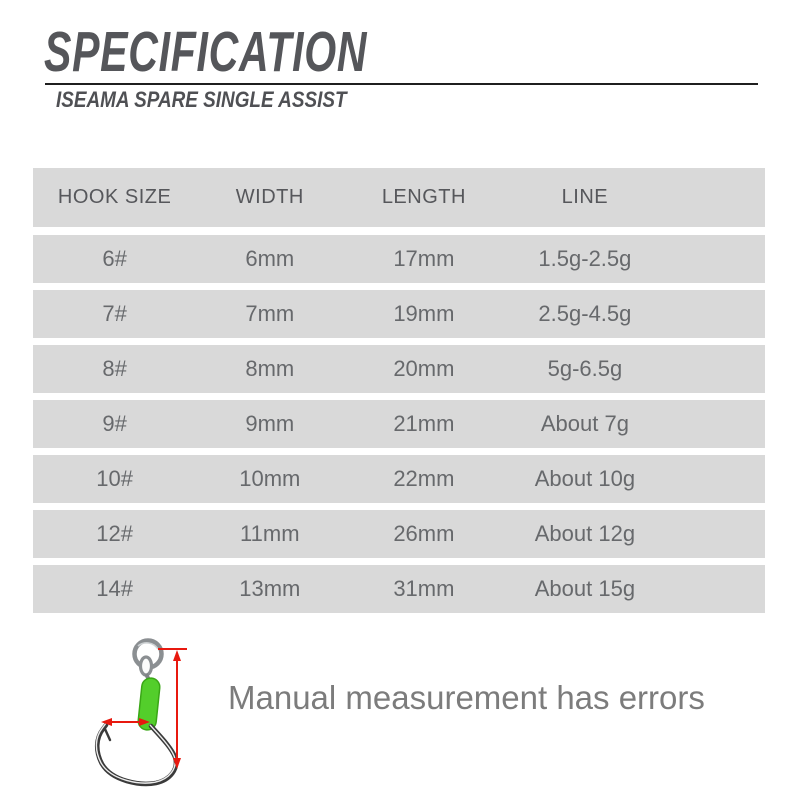 The image size is (800, 800). Describe the element at coordinates (114, 588) in the screenshot. I see `table-cell: 14#` at that location.